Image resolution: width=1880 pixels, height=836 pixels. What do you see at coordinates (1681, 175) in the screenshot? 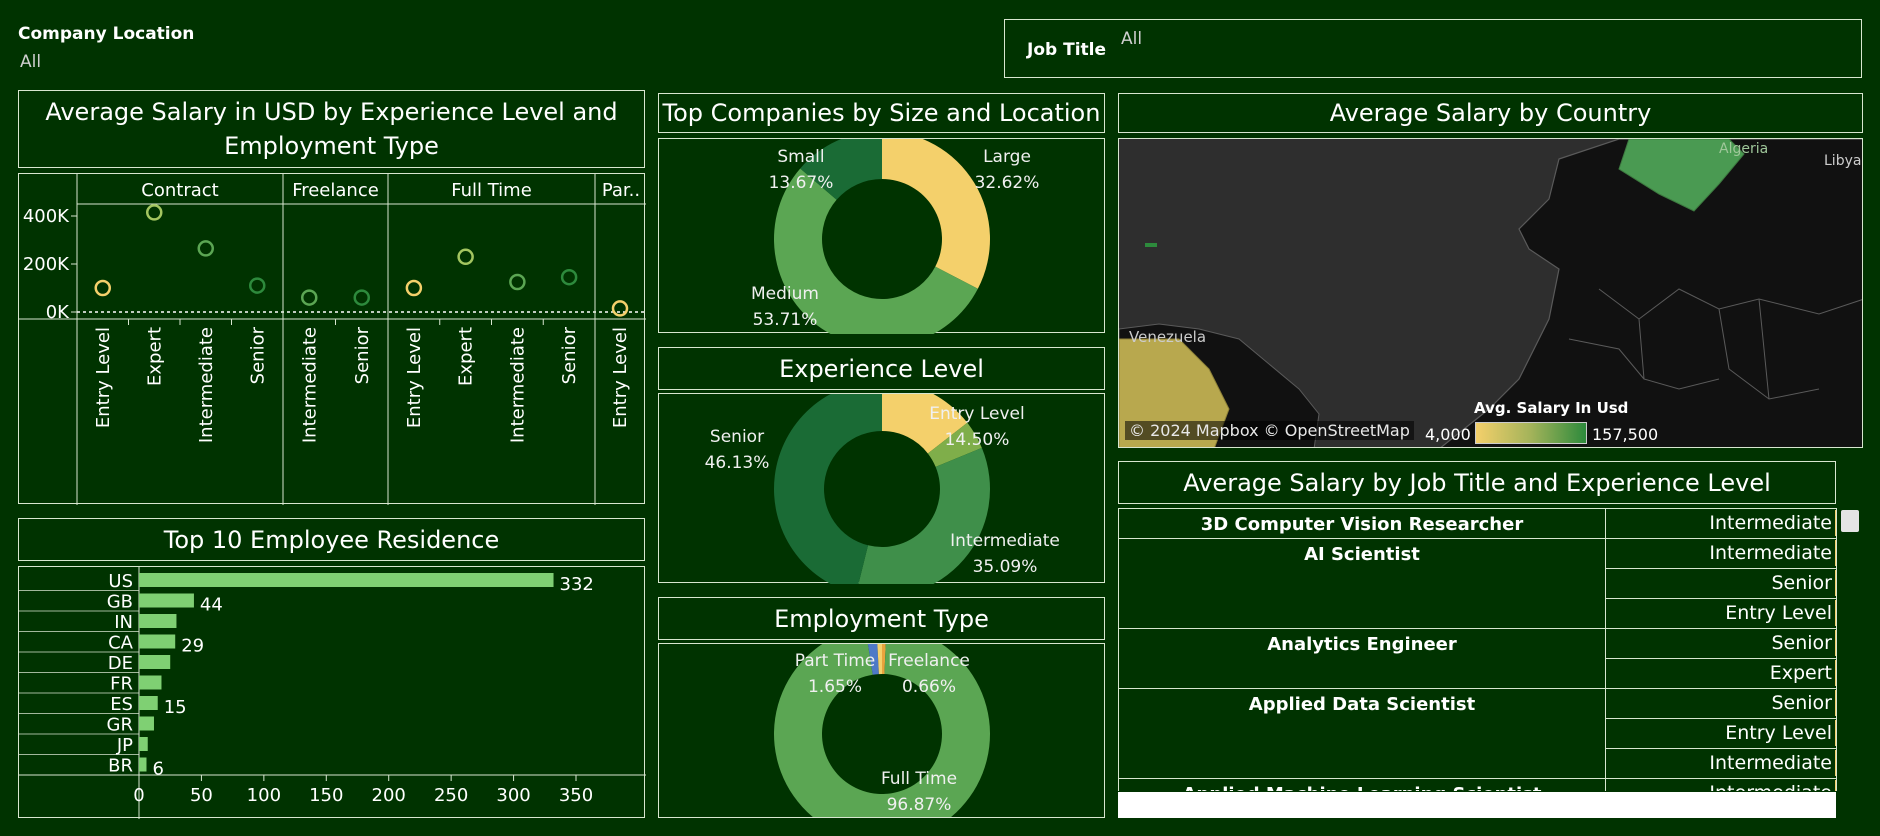
I see `algeria-shape` at bounding box center [1681, 175].